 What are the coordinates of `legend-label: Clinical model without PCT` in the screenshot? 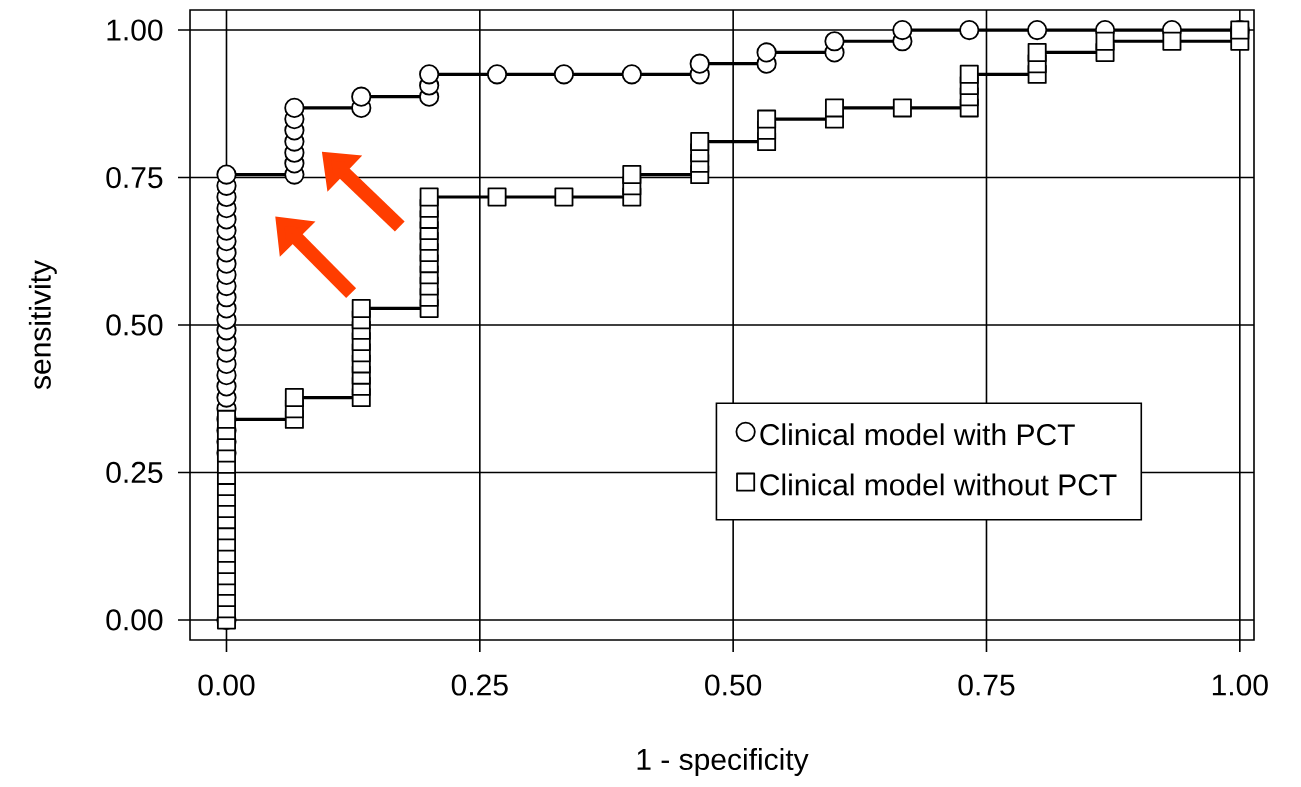 It's located at (938, 484).